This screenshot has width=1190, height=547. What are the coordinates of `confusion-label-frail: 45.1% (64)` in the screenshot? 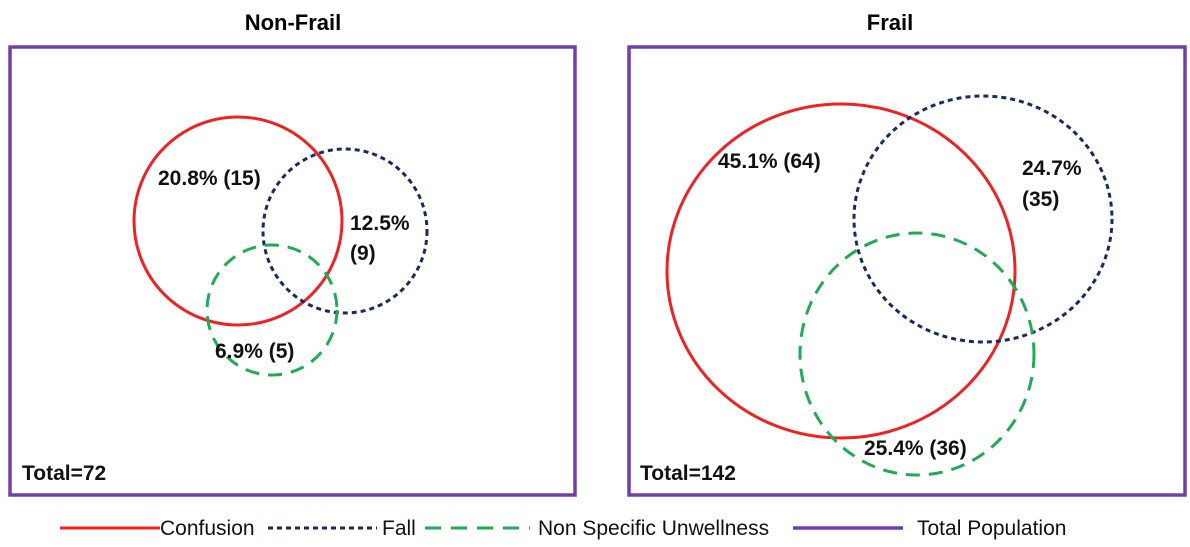 It's located at (769, 161).